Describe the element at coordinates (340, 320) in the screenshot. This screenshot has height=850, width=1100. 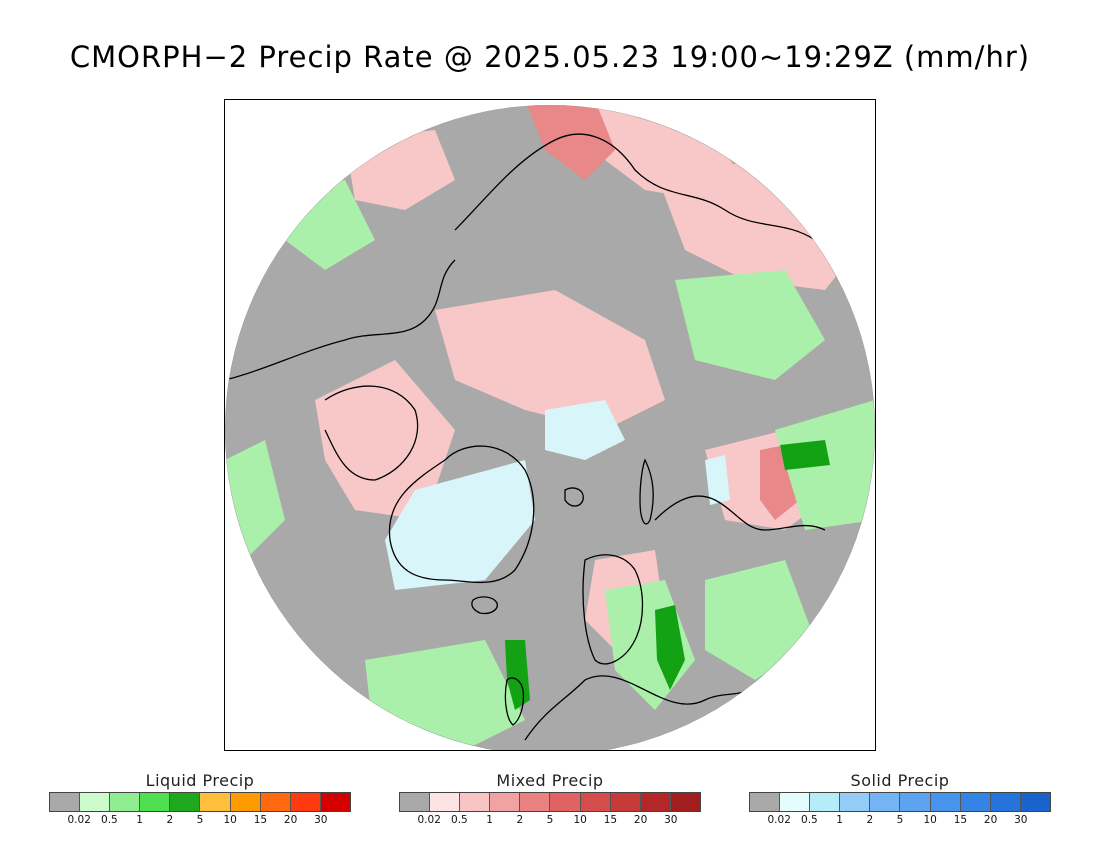
I see `coast-canada` at that location.